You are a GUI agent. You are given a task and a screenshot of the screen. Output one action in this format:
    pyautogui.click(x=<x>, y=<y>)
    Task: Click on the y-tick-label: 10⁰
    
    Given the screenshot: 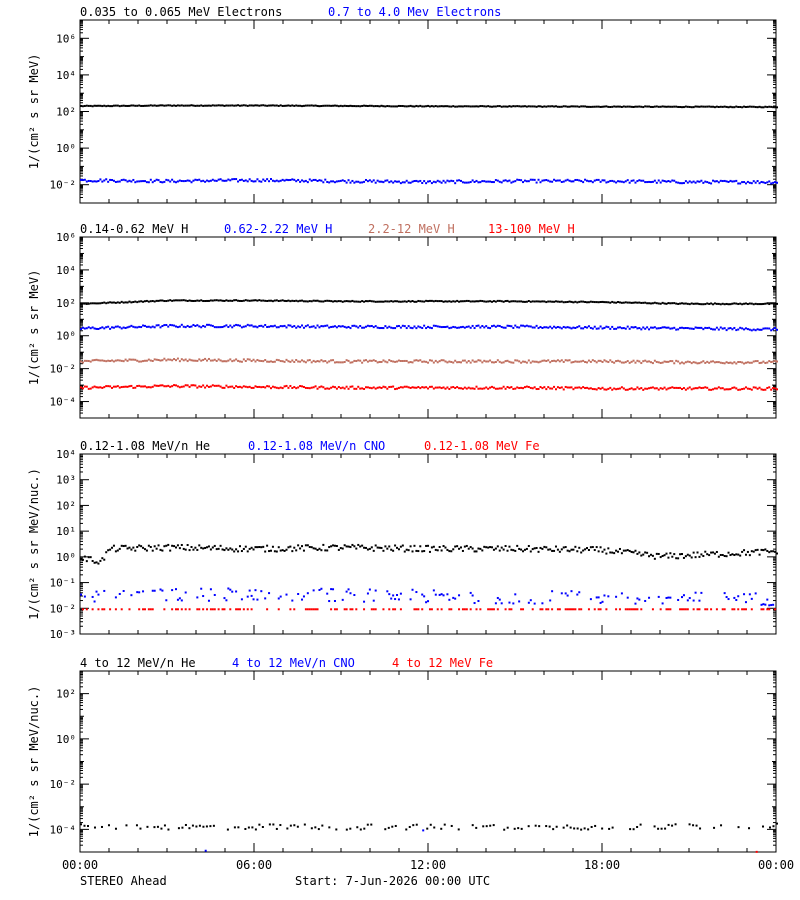 What is the action you would take?
    pyautogui.click(x=66, y=557)
    